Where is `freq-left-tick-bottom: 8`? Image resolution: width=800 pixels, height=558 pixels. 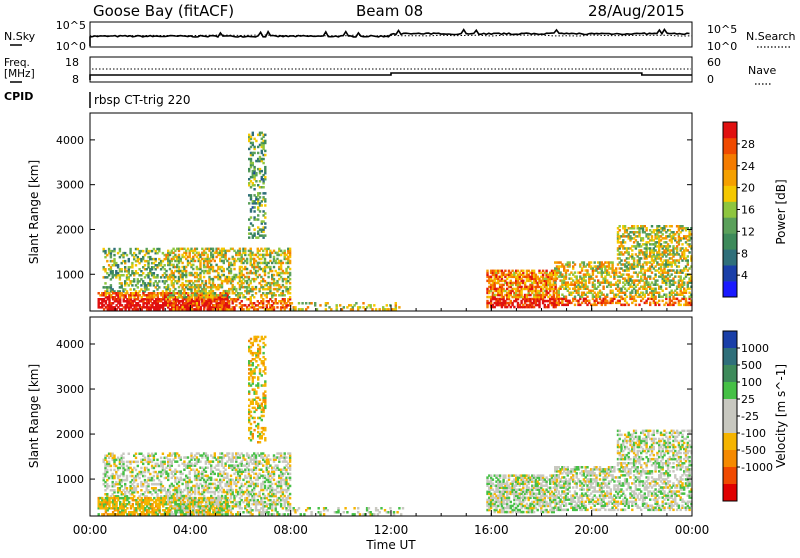
freq-left-tick-bottom: 8 is located at coordinates (75, 79).